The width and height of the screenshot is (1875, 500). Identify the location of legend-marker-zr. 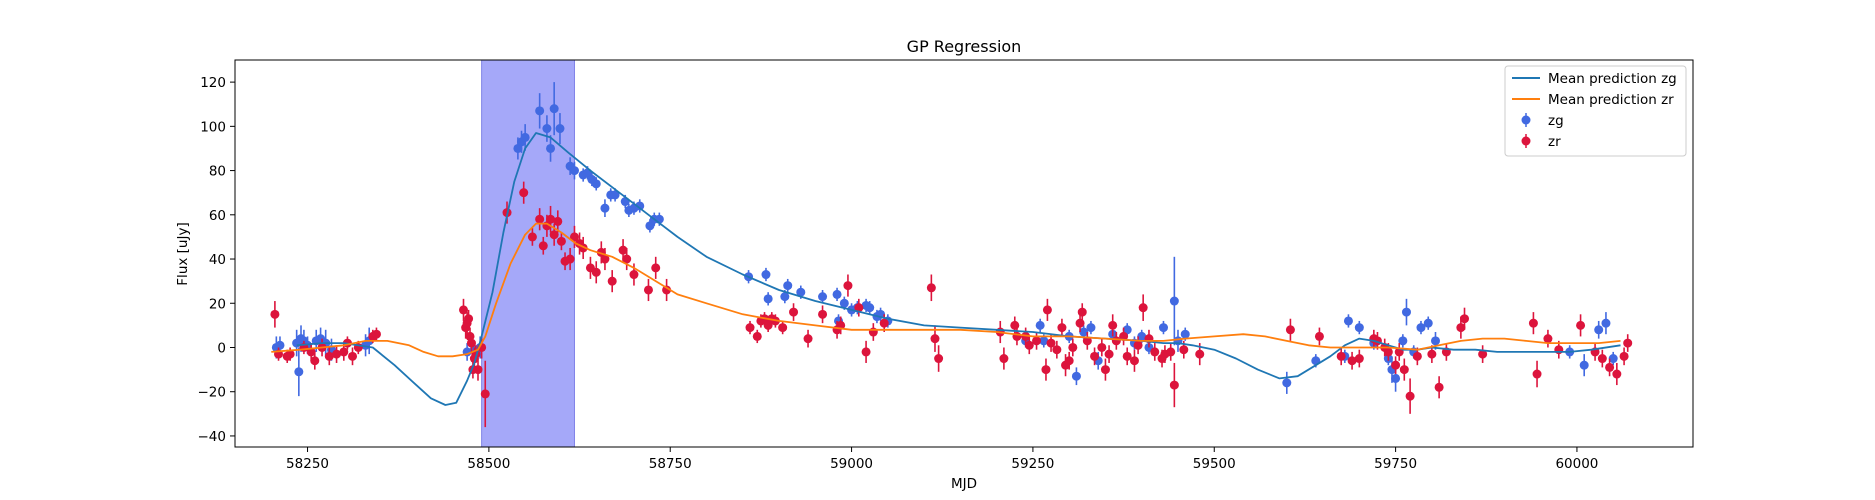
(1526, 141).